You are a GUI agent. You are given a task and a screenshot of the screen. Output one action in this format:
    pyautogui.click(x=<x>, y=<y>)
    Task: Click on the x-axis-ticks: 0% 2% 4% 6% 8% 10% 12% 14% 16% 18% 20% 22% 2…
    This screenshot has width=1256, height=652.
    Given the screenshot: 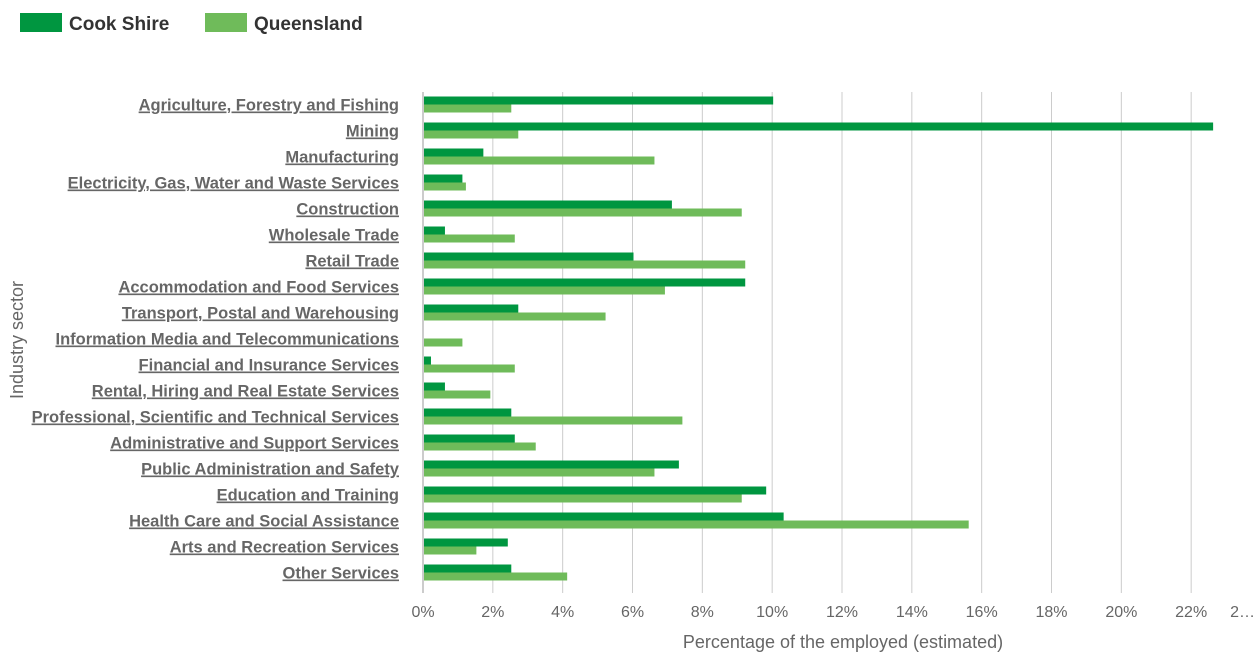 What is the action you would take?
    pyautogui.click(x=833, y=612)
    